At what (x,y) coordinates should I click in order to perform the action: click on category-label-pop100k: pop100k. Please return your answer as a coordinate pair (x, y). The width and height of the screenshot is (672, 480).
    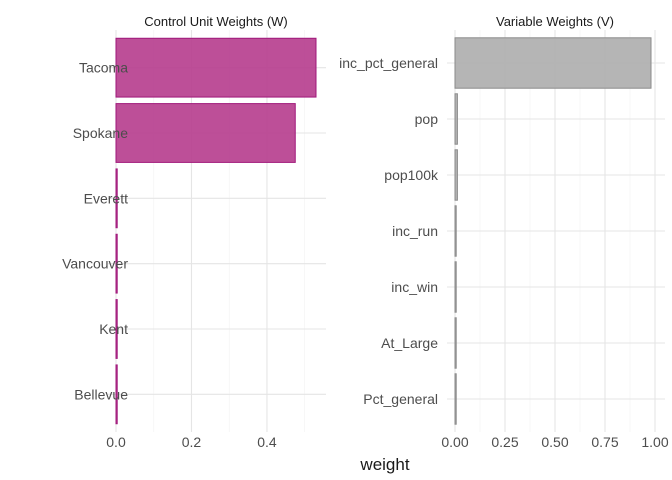
    Looking at the image, I should click on (411, 175).